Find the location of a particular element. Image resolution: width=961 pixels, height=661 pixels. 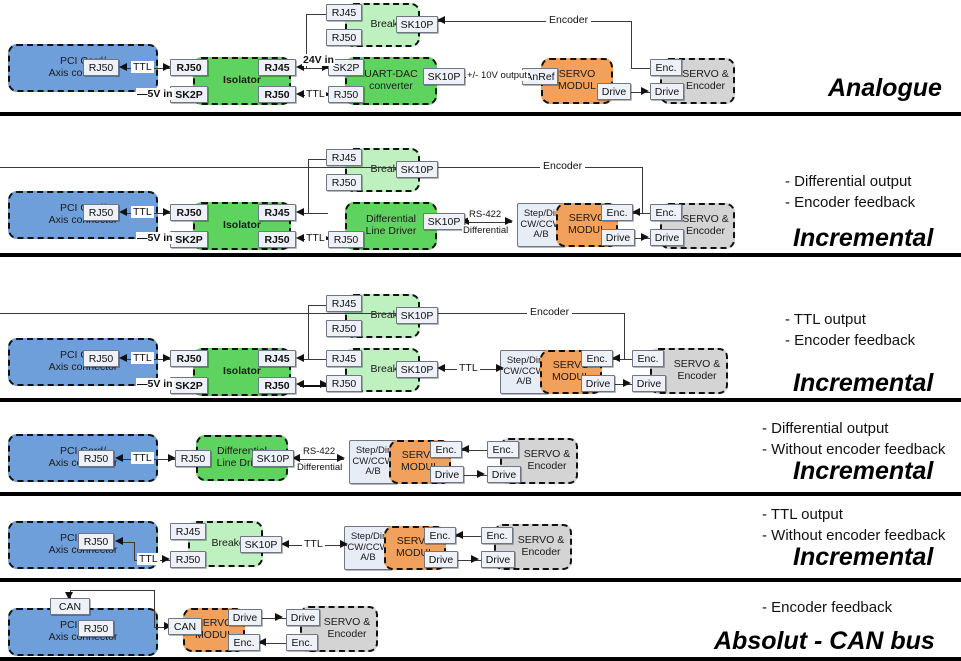

pin-enc-servo-5: Enc. is located at coordinates (440, 535).